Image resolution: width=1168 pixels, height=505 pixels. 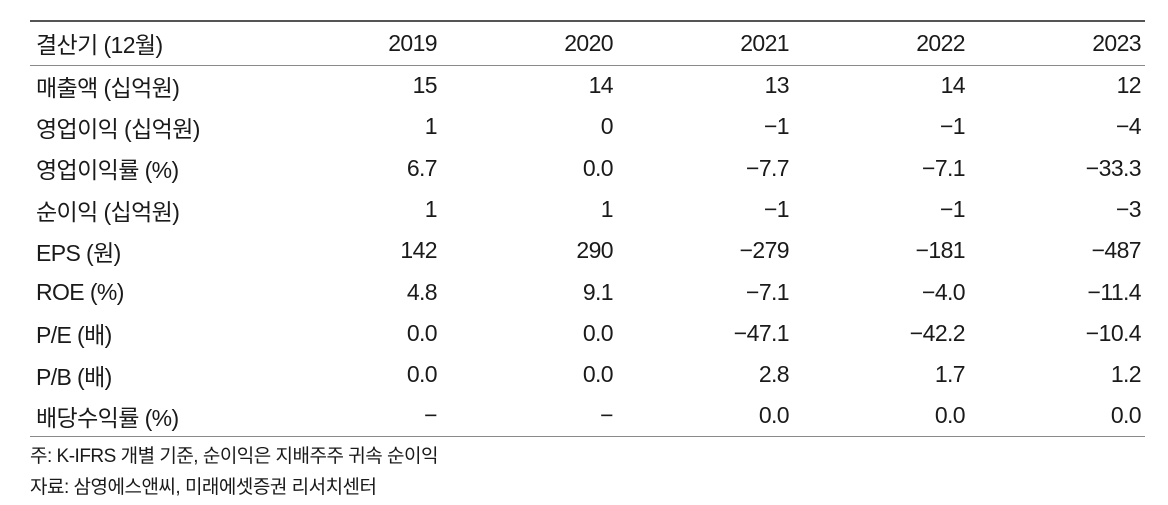 I want to click on table-row-pe: P/E (배) 0.0 0.0 −47.1 −42.2 −10.4, so click(x=587, y=333).